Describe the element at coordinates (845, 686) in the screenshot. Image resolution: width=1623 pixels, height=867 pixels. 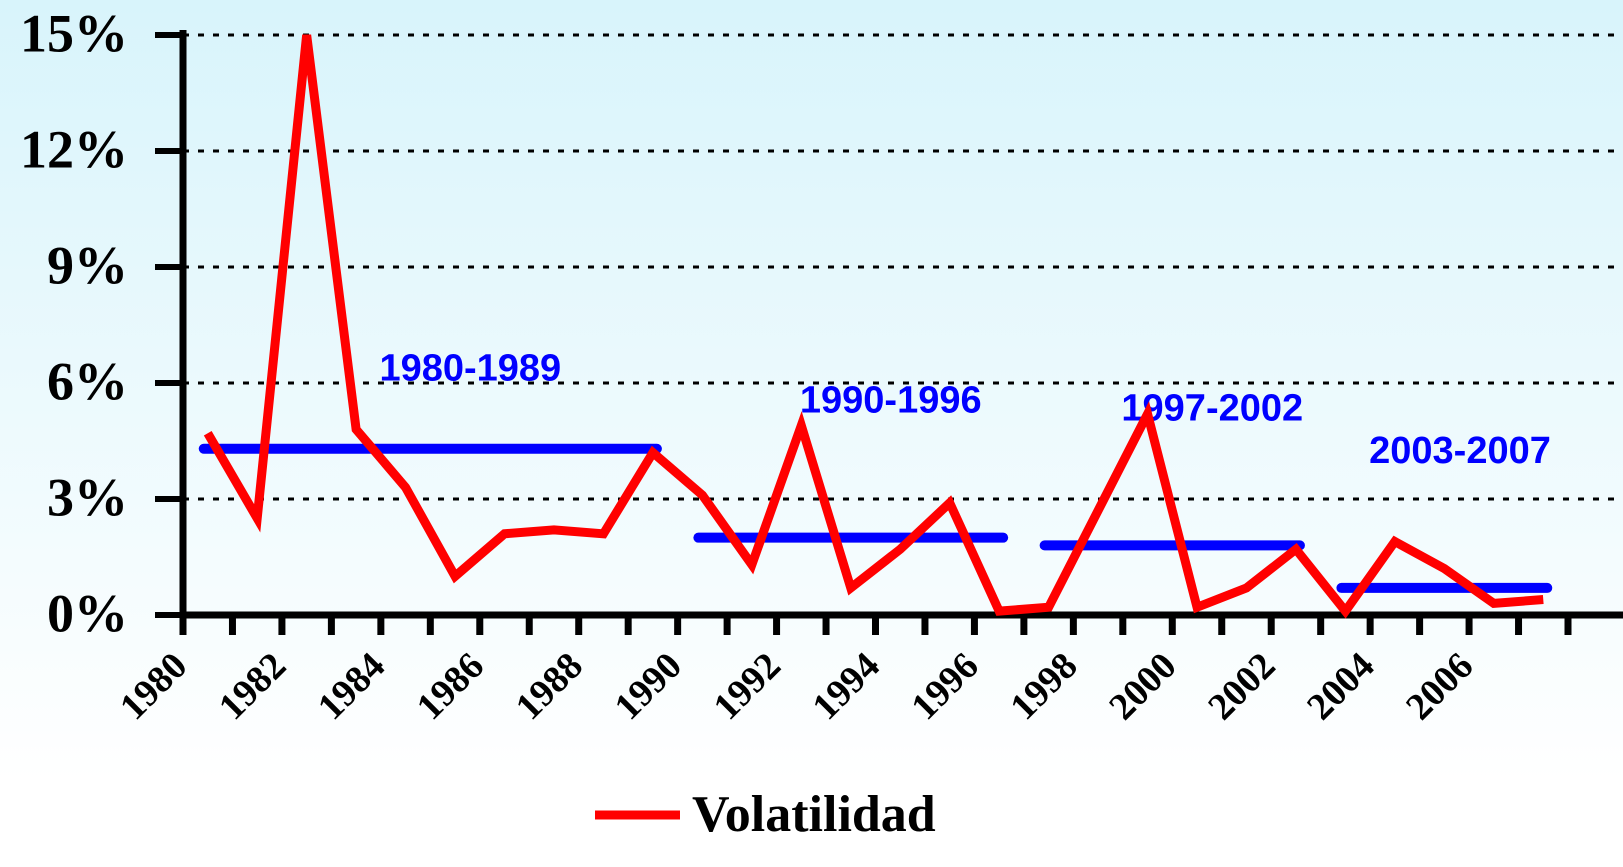
I see `x-tick-label: 1994` at that location.